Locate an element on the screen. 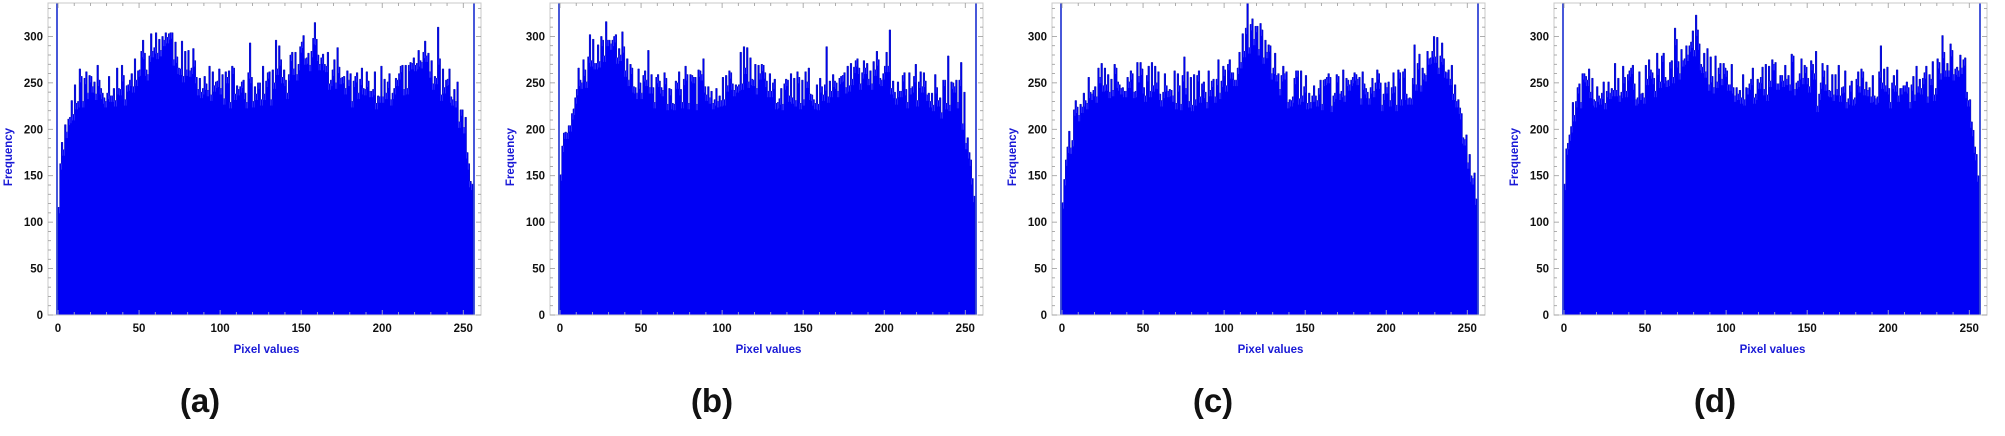 The image size is (2005, 436). panel-caption-c: (c) is located at coordinates (1213, 400).